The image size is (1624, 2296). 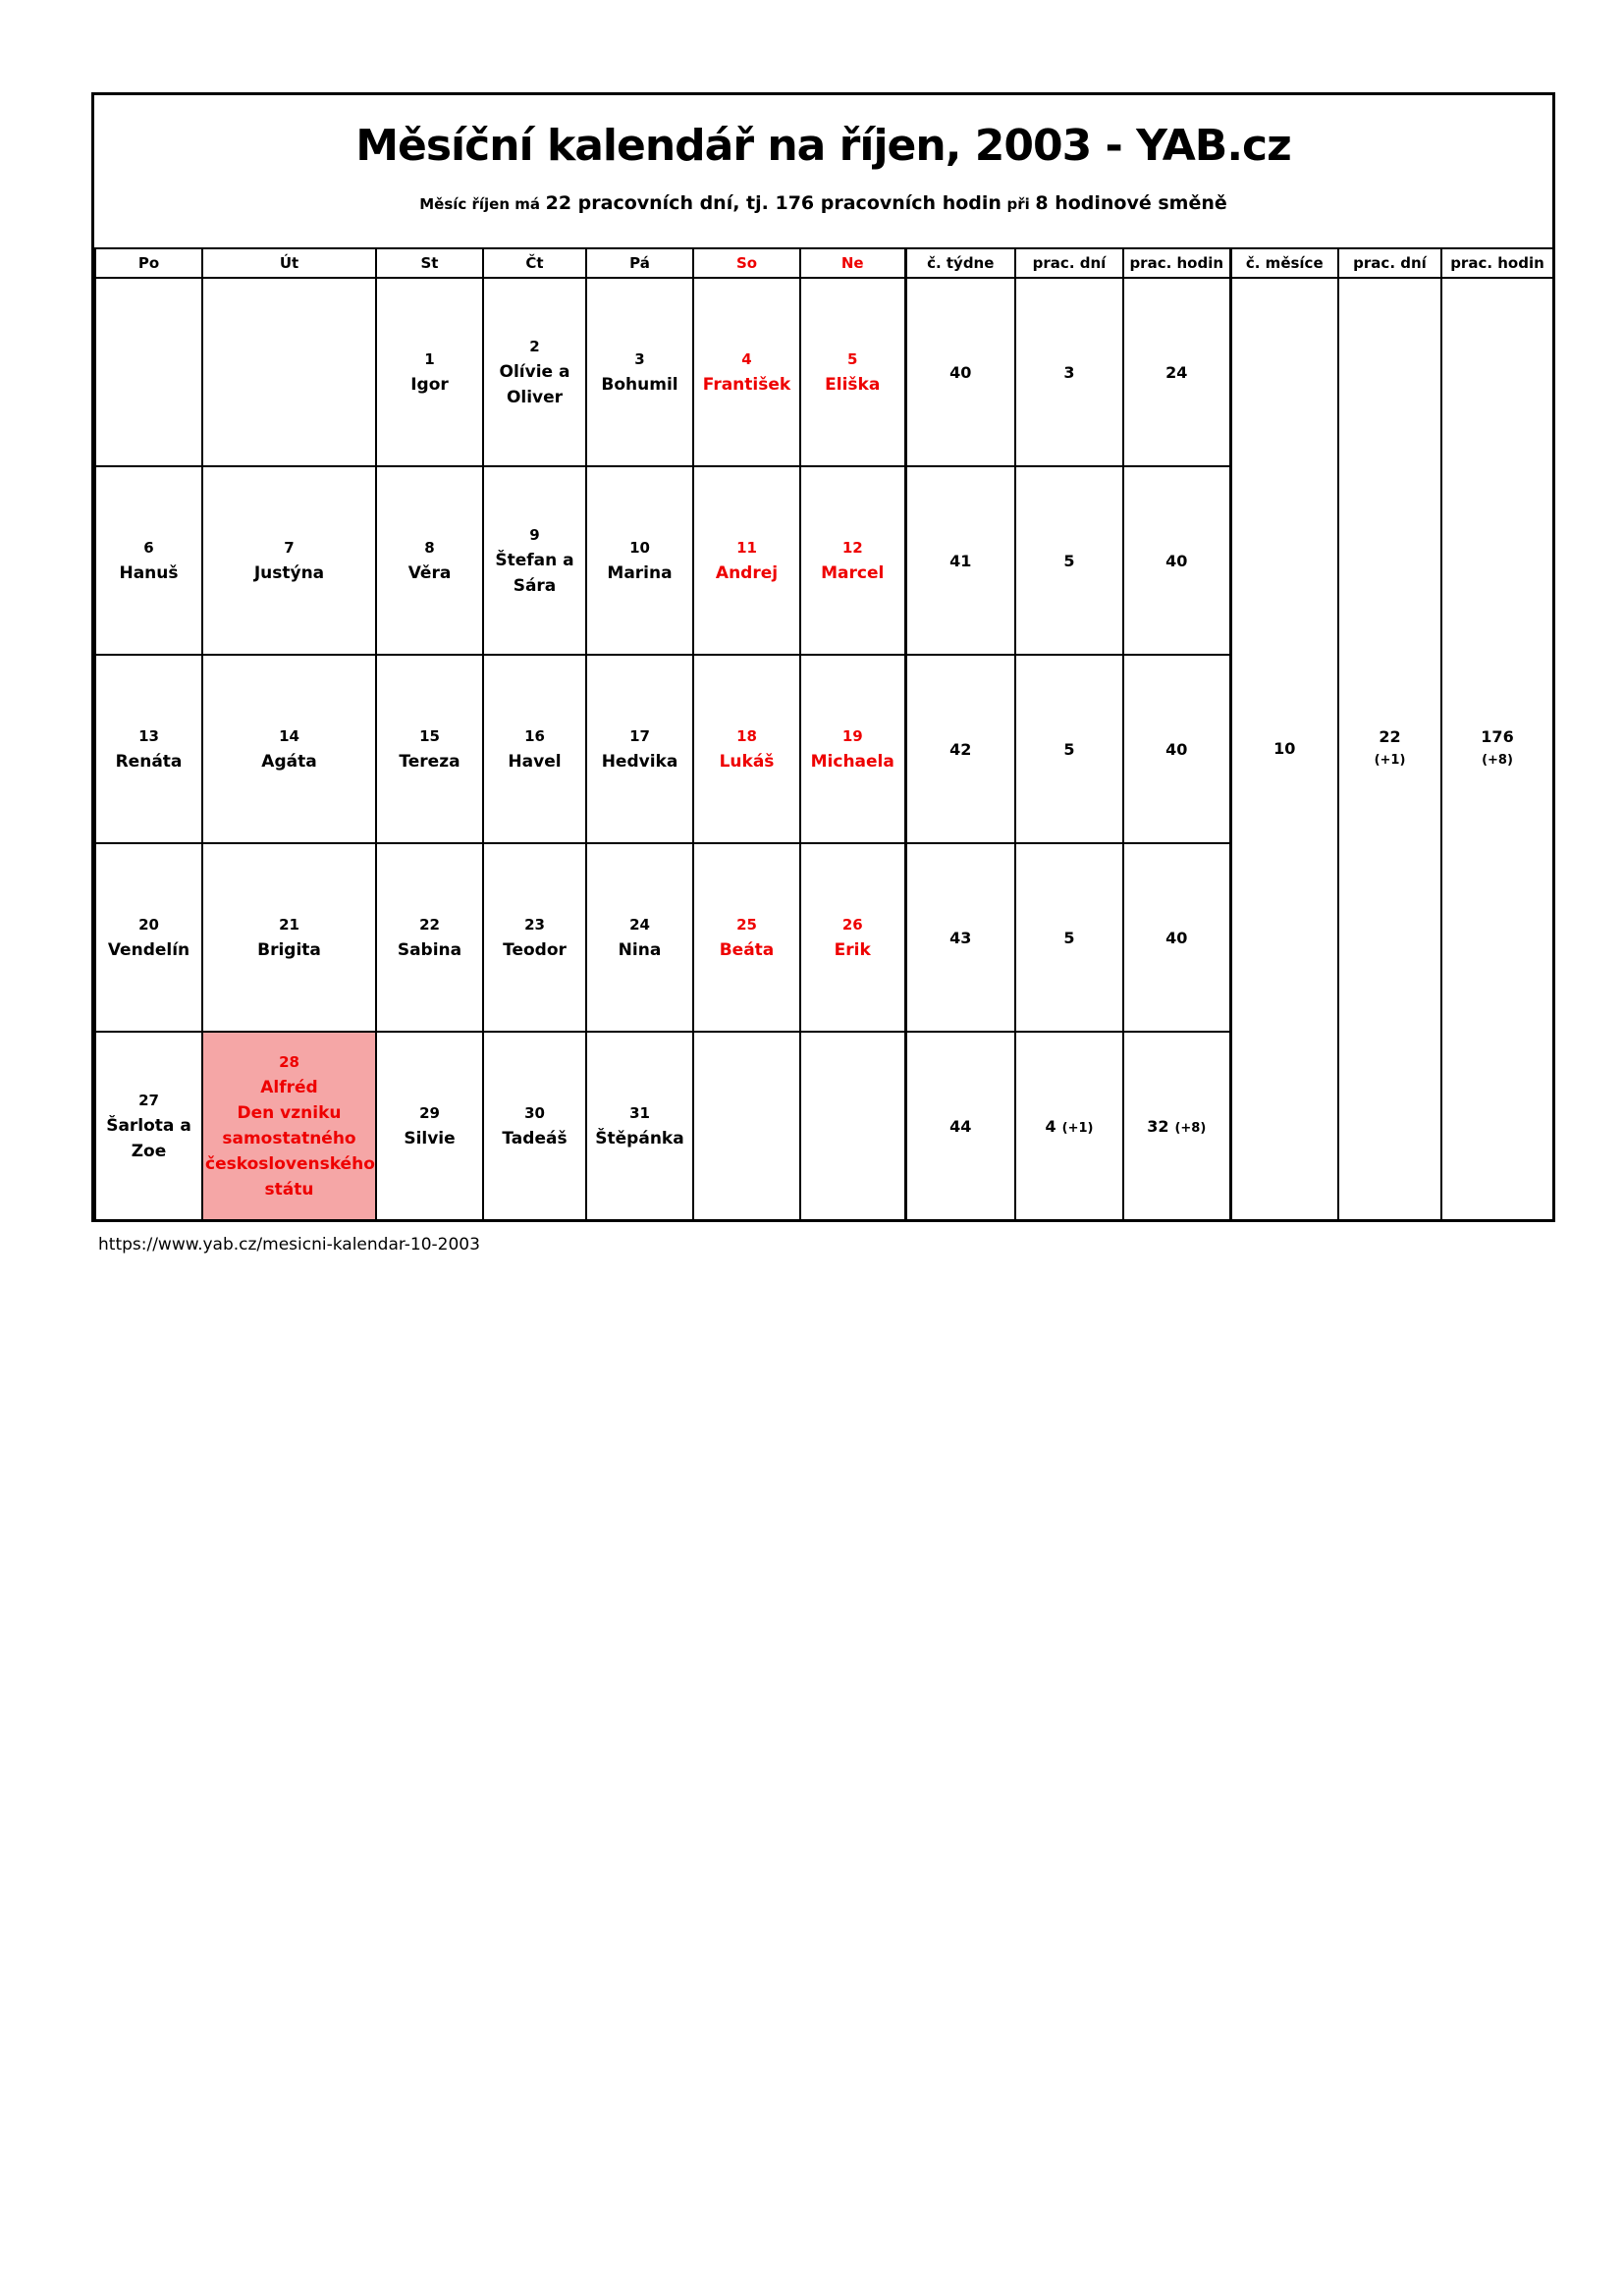 What do you see at coordinates (289, 749) in the screenshot?
I see `day-cell: 14 Agáta` at bounding box center [289, 749].